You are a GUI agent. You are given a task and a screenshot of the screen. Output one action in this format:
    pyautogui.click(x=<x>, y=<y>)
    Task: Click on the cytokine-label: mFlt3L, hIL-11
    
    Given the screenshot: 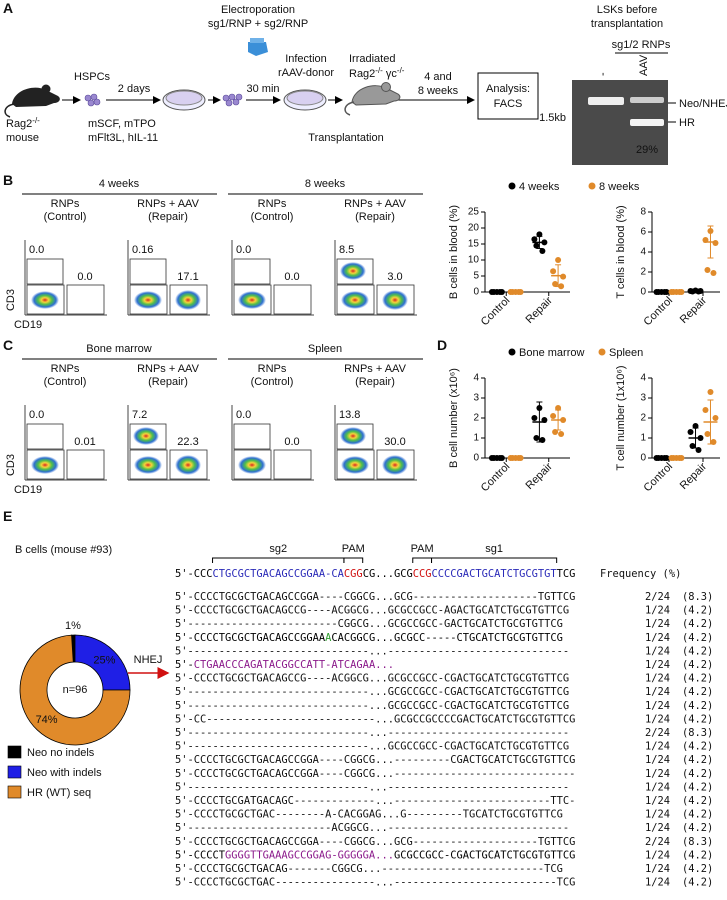 What is the action you would take?
    pyautogui.click(x=123, y=138)
    